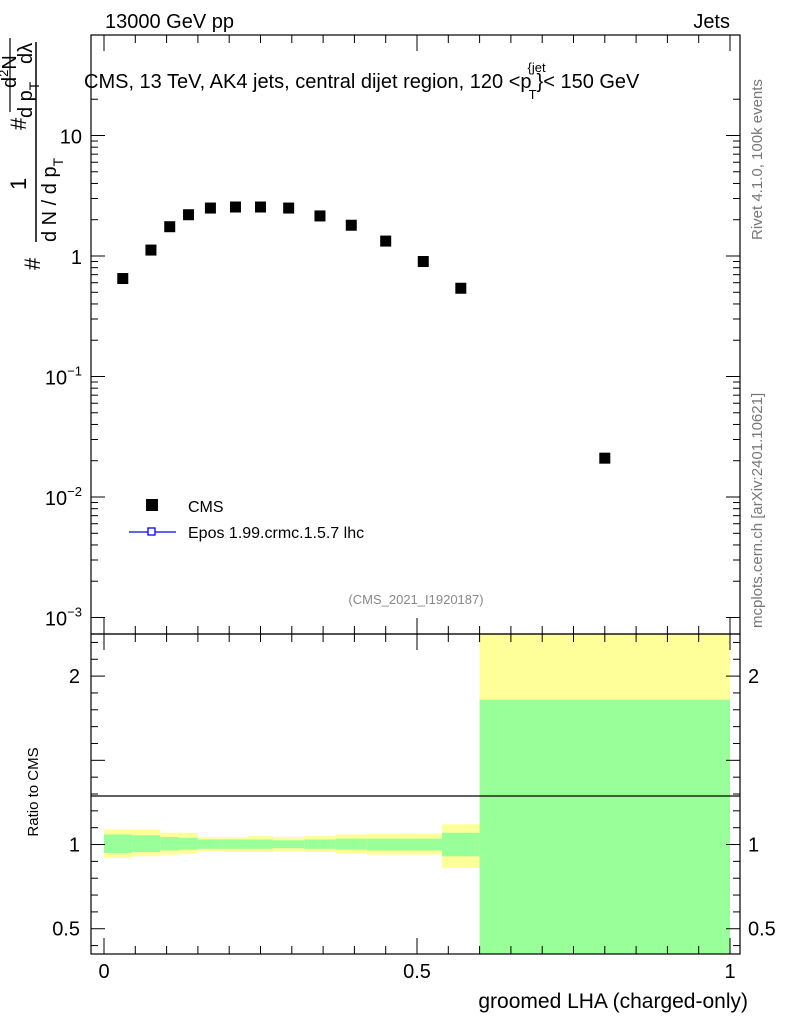  Describe the element at coordinates (74, 846) in the screenshot. I see `ratio-y-tick-label-left-1: 1` at that location.